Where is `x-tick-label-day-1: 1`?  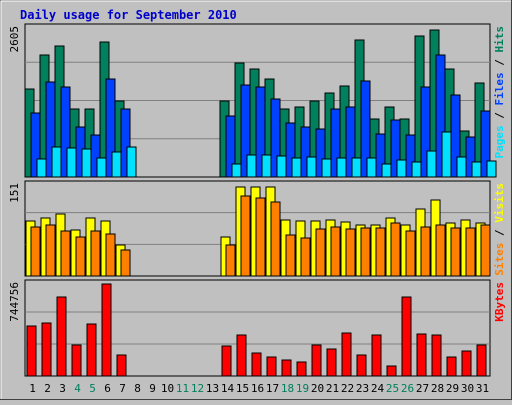
x-tick-label-day-1: 1 is located at coordinates (32, 388).